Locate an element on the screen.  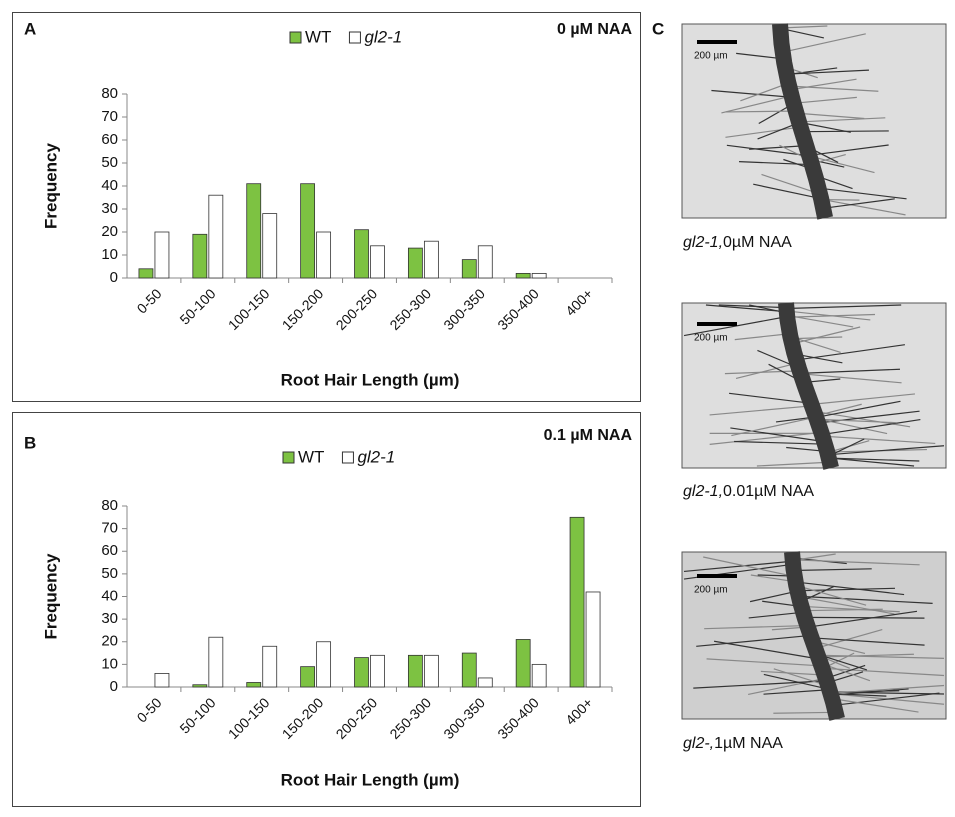
chart-title: 0 µM NAA is located at coordinates (594, 29).